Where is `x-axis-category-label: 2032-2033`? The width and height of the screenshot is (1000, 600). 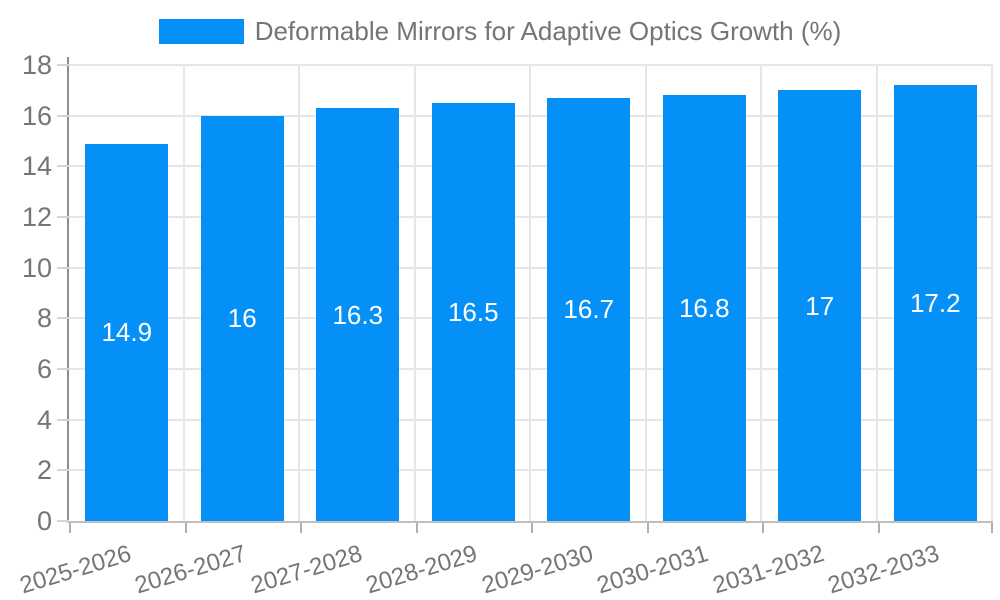 x-axis-category-label: 2032-2033 is located at coordinates (884, 570).